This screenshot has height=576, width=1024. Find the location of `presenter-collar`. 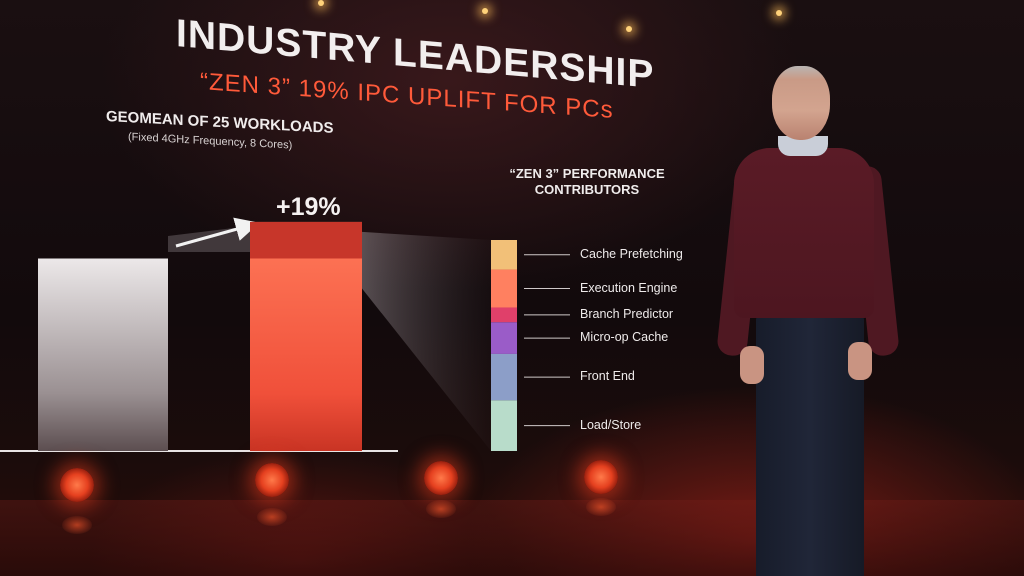

presenter-collar is located at coordinates (803, 146).